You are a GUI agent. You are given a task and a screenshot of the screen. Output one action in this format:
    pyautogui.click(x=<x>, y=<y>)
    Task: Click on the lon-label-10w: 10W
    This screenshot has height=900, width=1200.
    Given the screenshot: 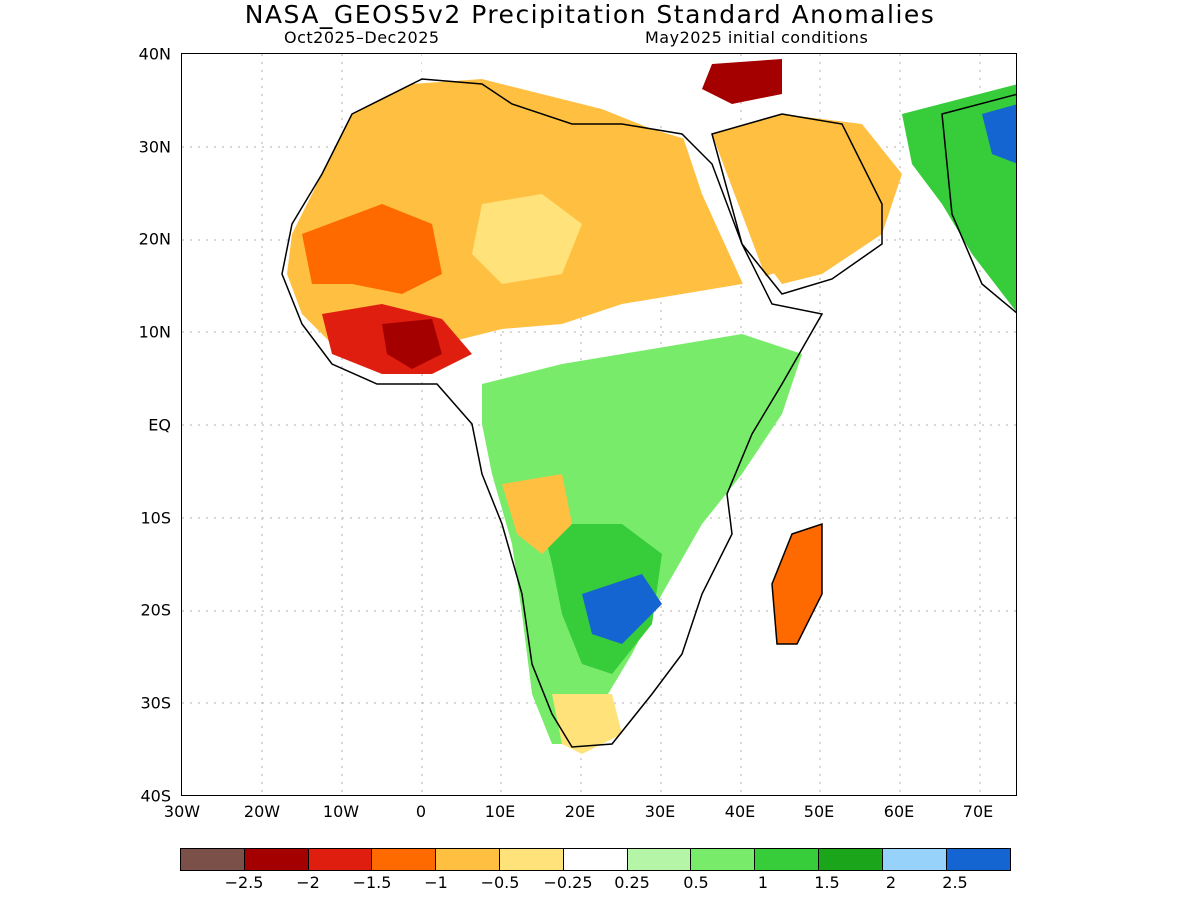 What is the action you would take?
    pyautogui.click(x=341, y=811)
    